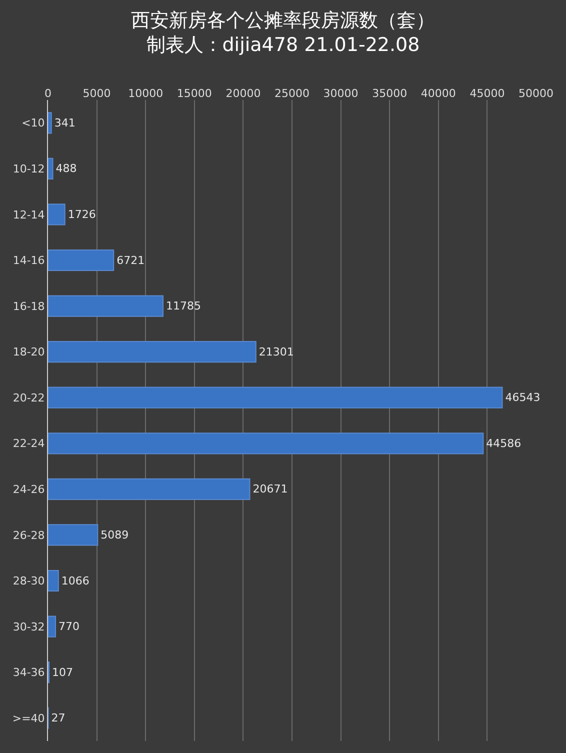 This screenshot has height=753, width=566. I want to click on x-tick-label: 0, so click(48, 93).